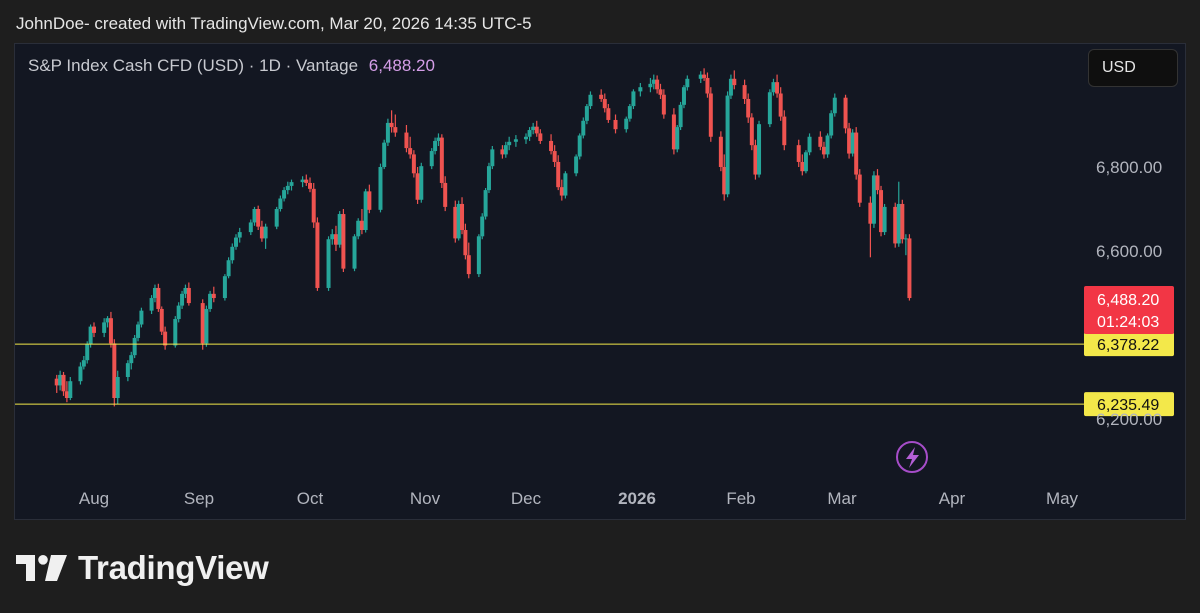 Image resolution: width=1200 pixels, height=613 pixels. I want to click on time-axis-tick: Mar, so click(842, 498).